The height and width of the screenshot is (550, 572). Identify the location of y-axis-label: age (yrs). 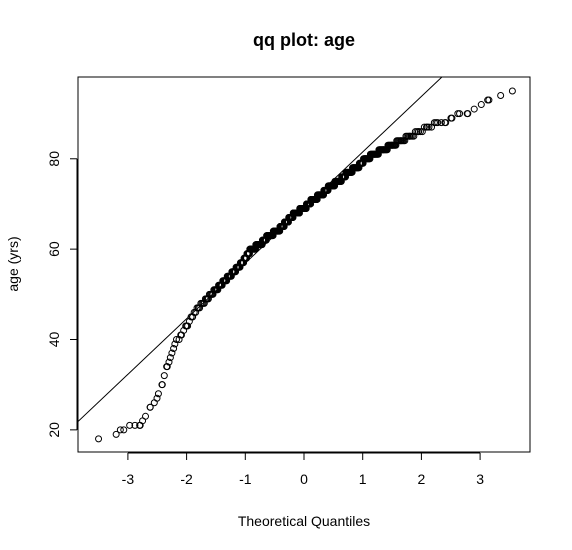
(13, 263).